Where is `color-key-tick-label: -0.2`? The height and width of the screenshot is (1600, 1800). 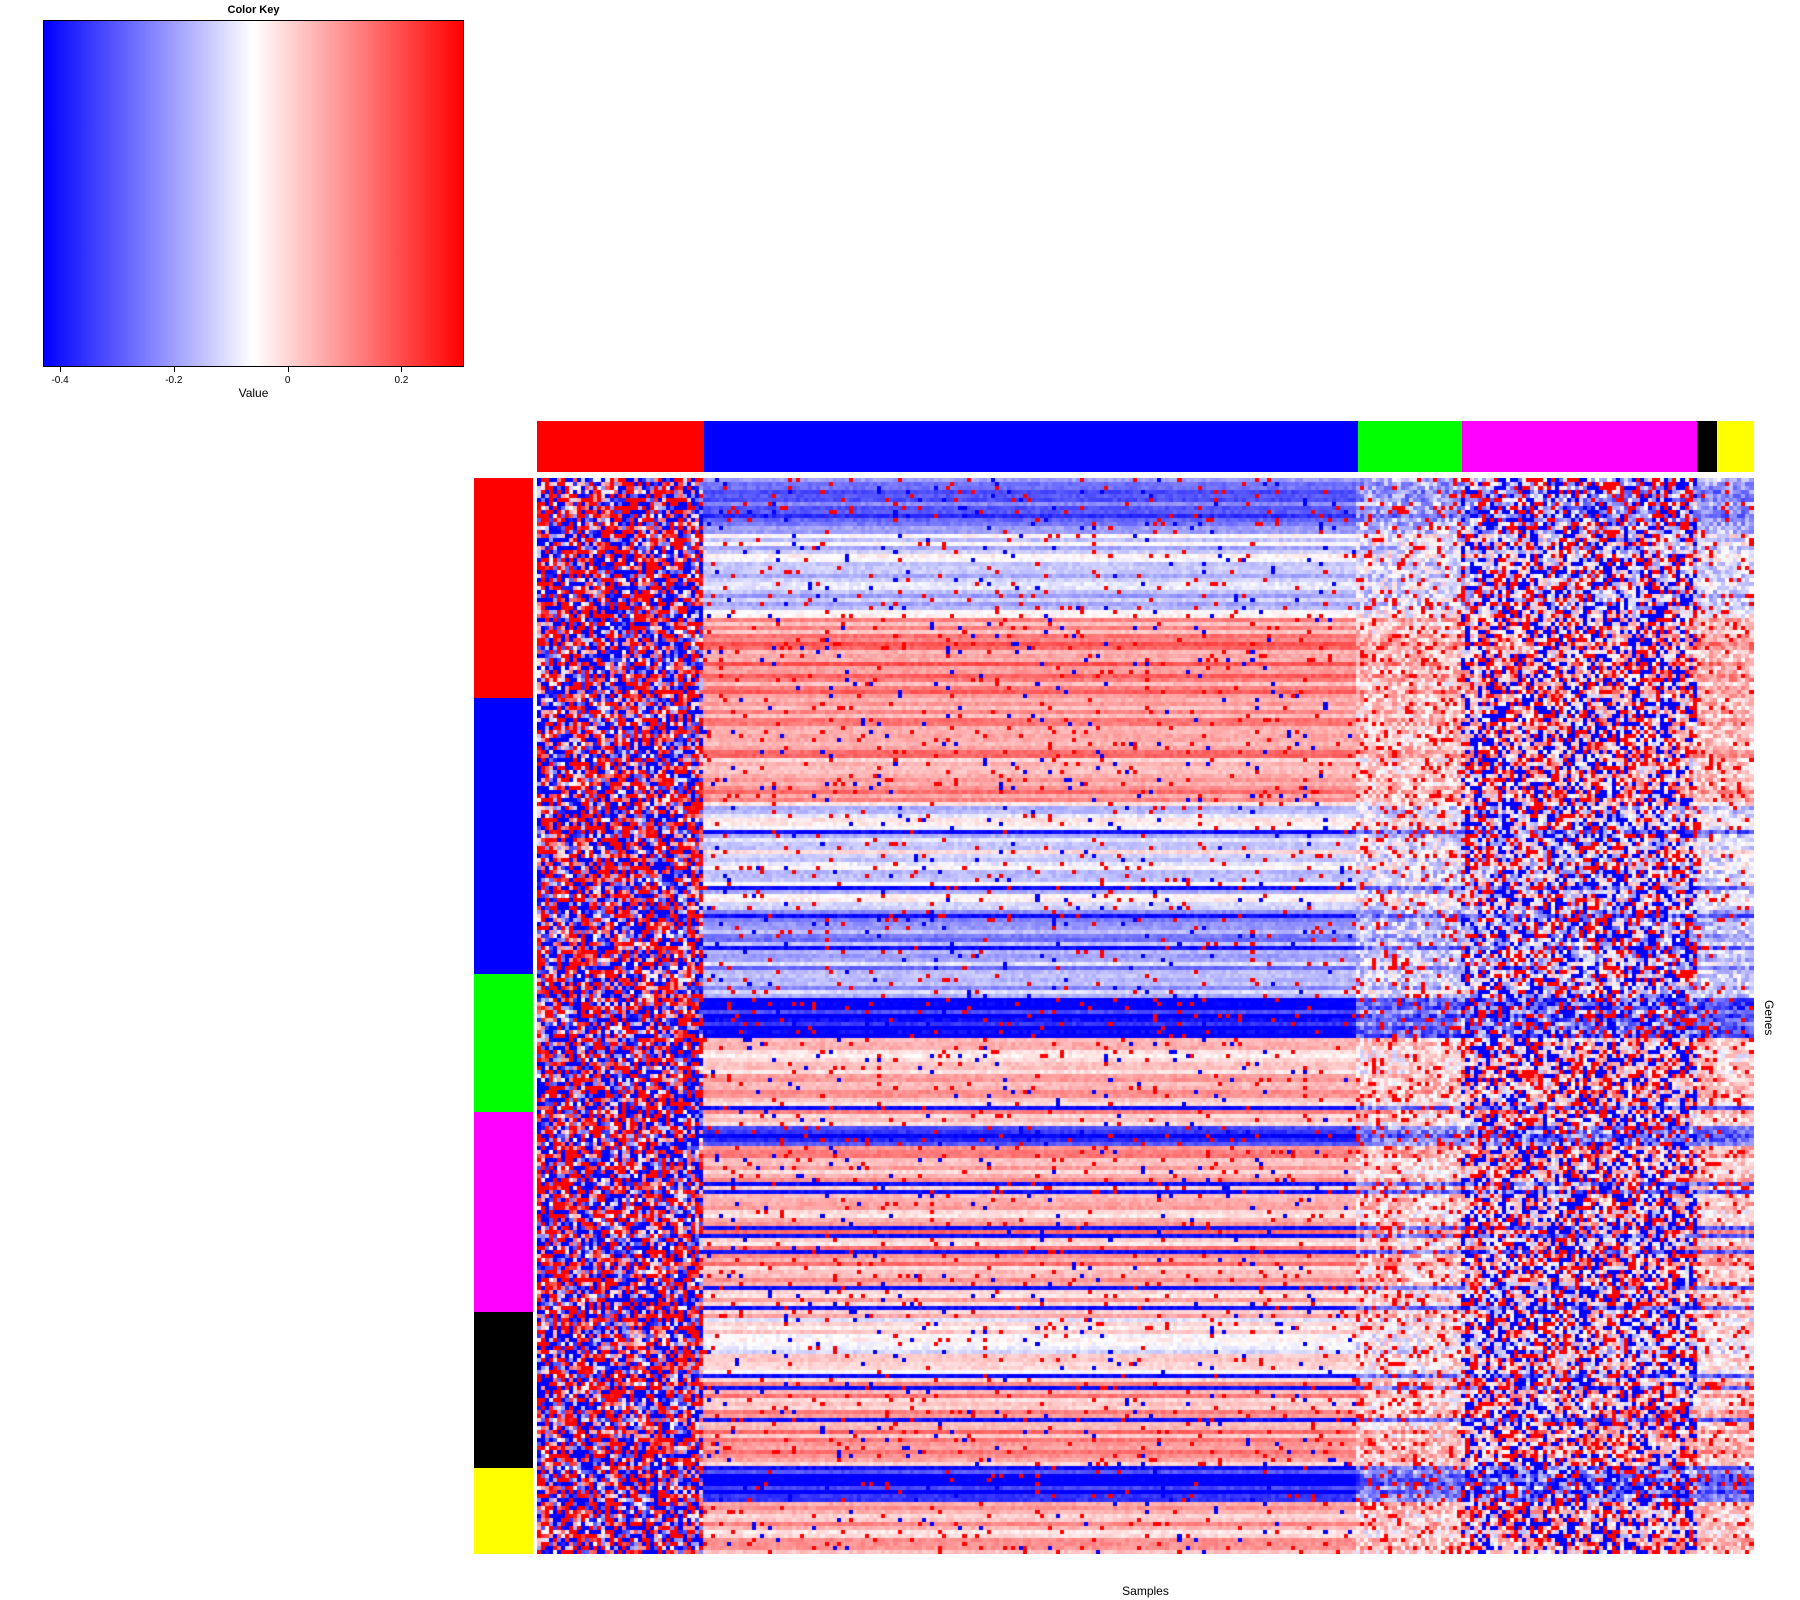
color-key-tick-label: -0.2 is located at coordinates (174, 380).